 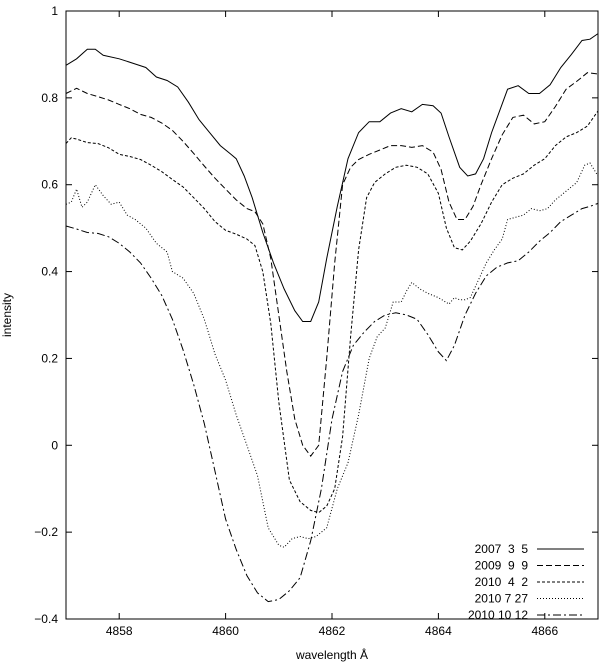 What do you see at coordinates (544, 631) in the screenshot?
I see `x-tick-label: 4866` at bounding box center [544, 631].